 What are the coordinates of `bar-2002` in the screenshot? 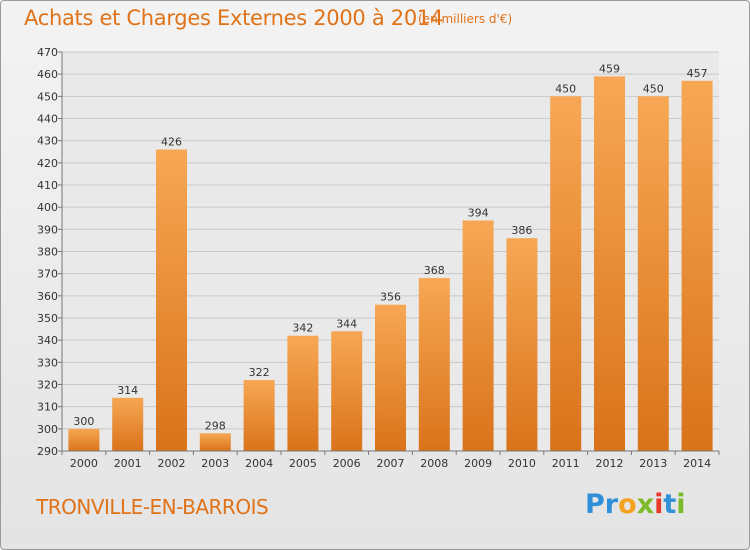 It's located at (171, 300).